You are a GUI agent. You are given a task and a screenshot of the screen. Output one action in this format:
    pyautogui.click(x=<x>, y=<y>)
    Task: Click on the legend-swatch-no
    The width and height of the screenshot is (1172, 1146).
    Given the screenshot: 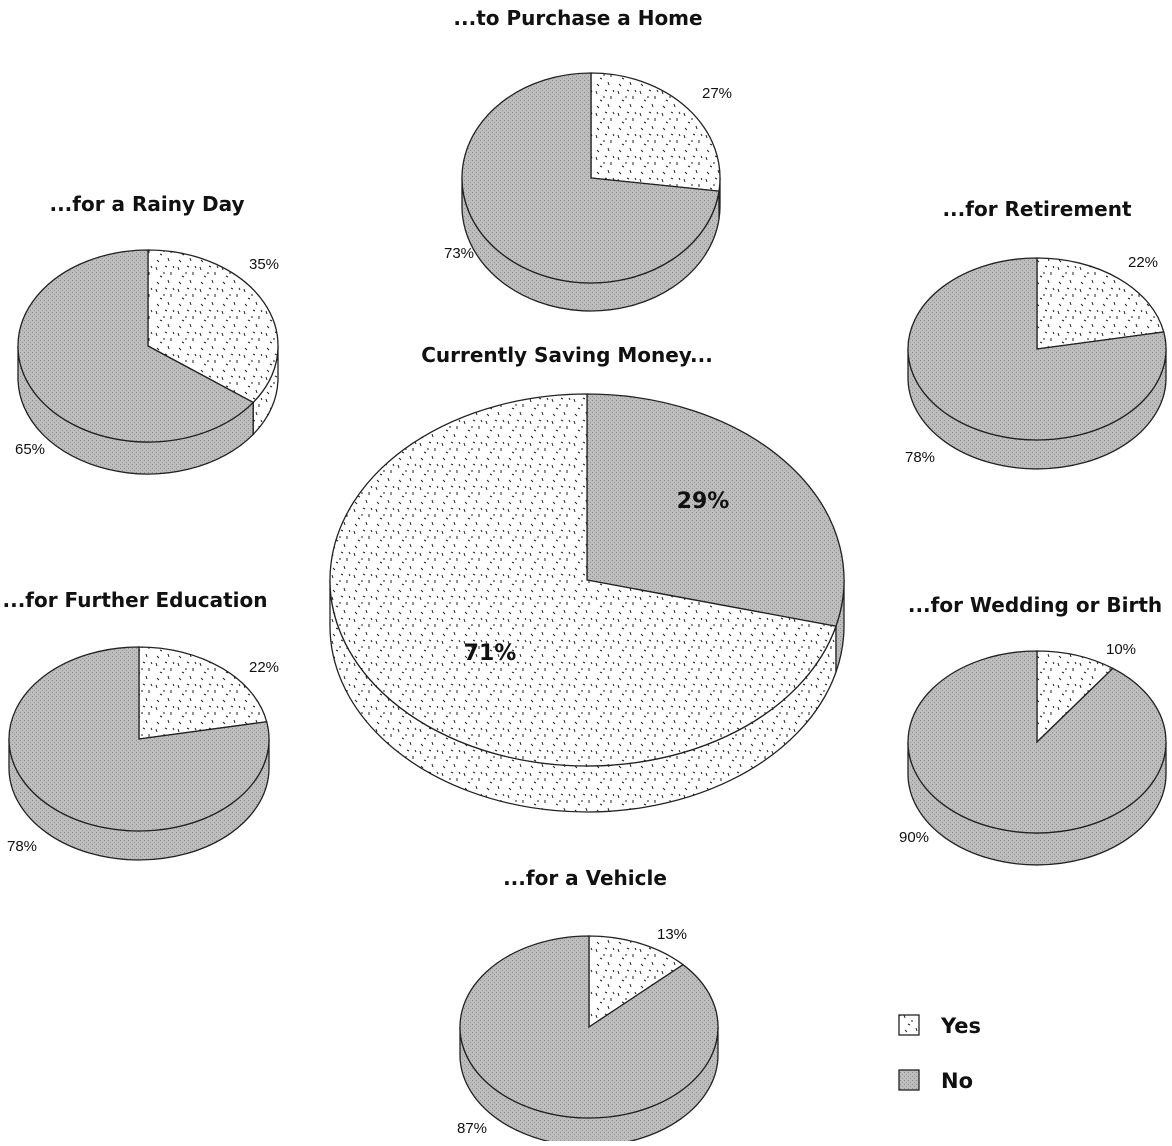 What is the action you would take?
    pyautogui.click(x=909, y=1080)
    